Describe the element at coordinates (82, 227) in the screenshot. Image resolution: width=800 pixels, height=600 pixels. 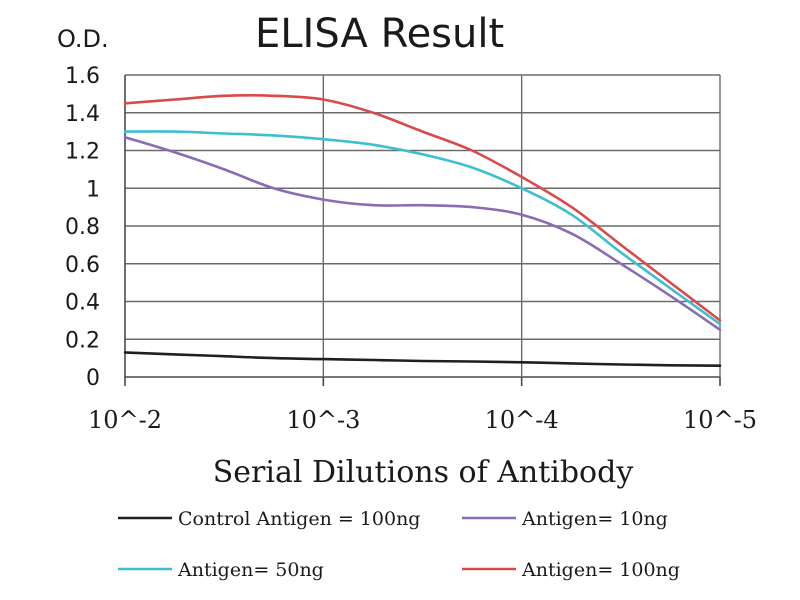
I see `y-tick-label: 0.8` at that location.